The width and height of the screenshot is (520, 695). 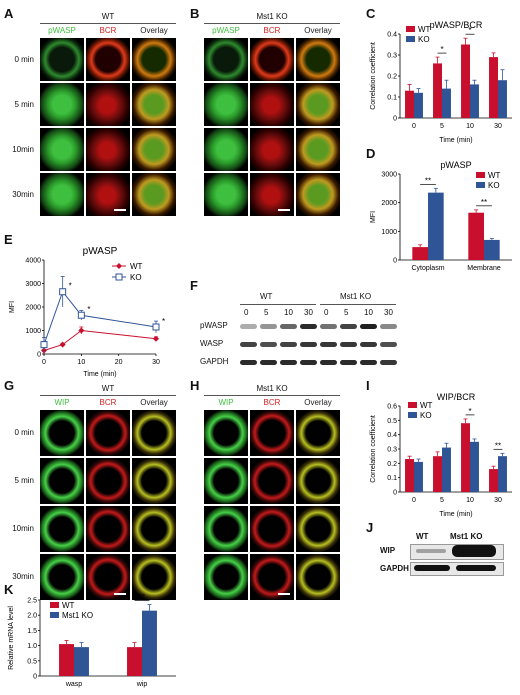 What do you see at coordinates (371, 153) in the screenshot?
I see `panel-letter-d: D` at bounding box center [371, 153].